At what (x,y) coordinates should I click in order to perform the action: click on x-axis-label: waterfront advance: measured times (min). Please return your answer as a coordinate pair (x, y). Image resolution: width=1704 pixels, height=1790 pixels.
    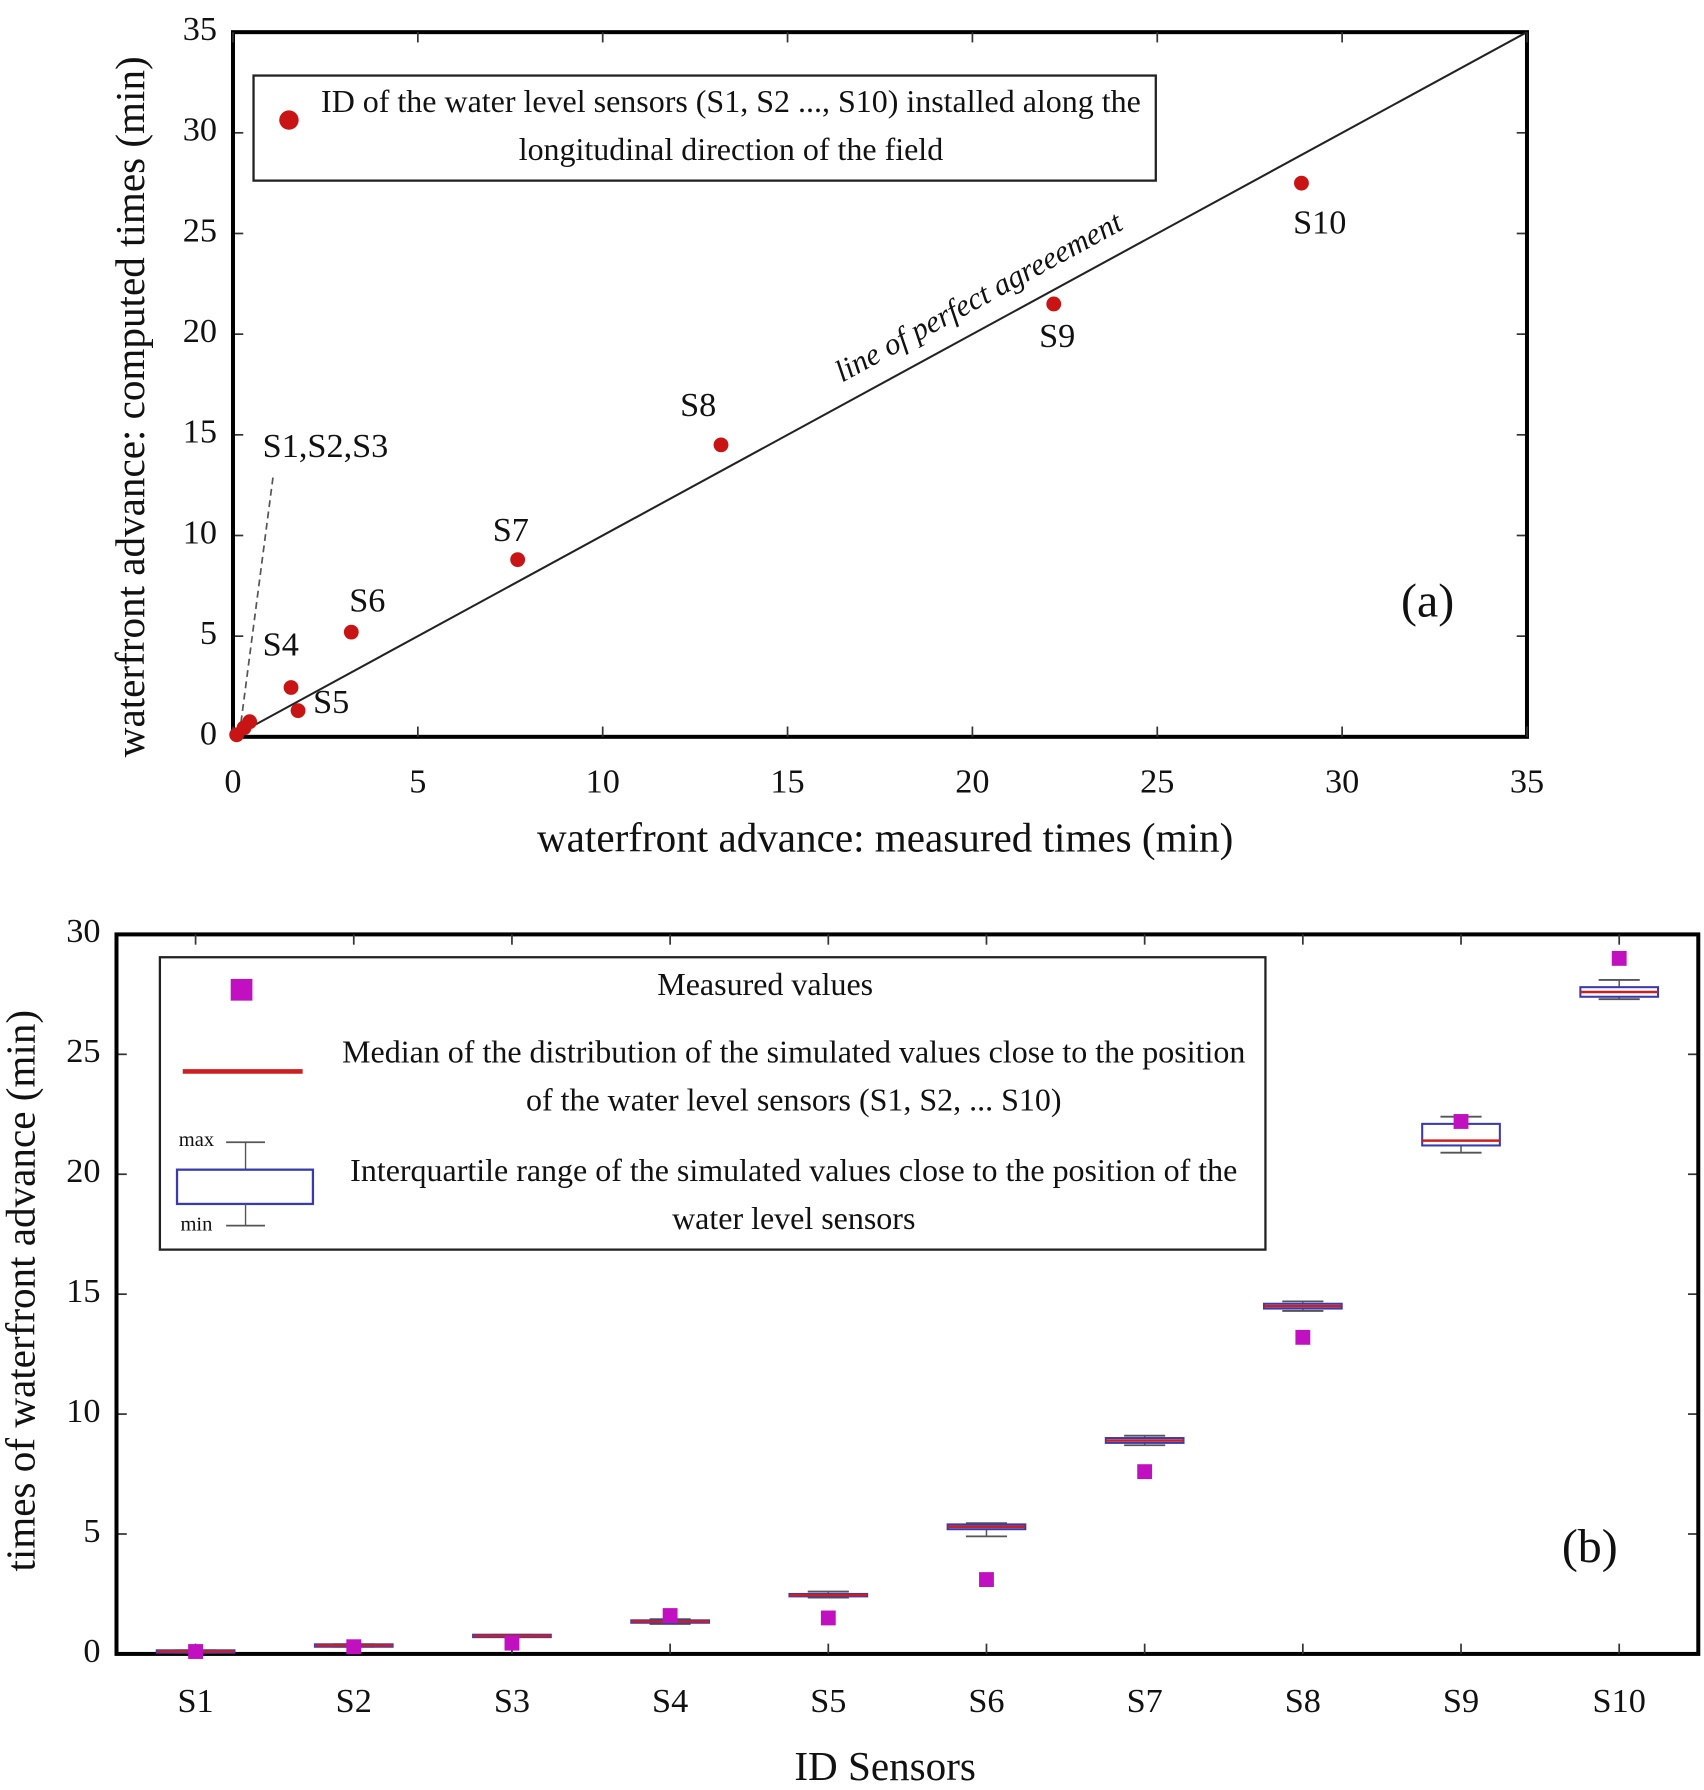
    Looking at the image, I should click on (885, 837).